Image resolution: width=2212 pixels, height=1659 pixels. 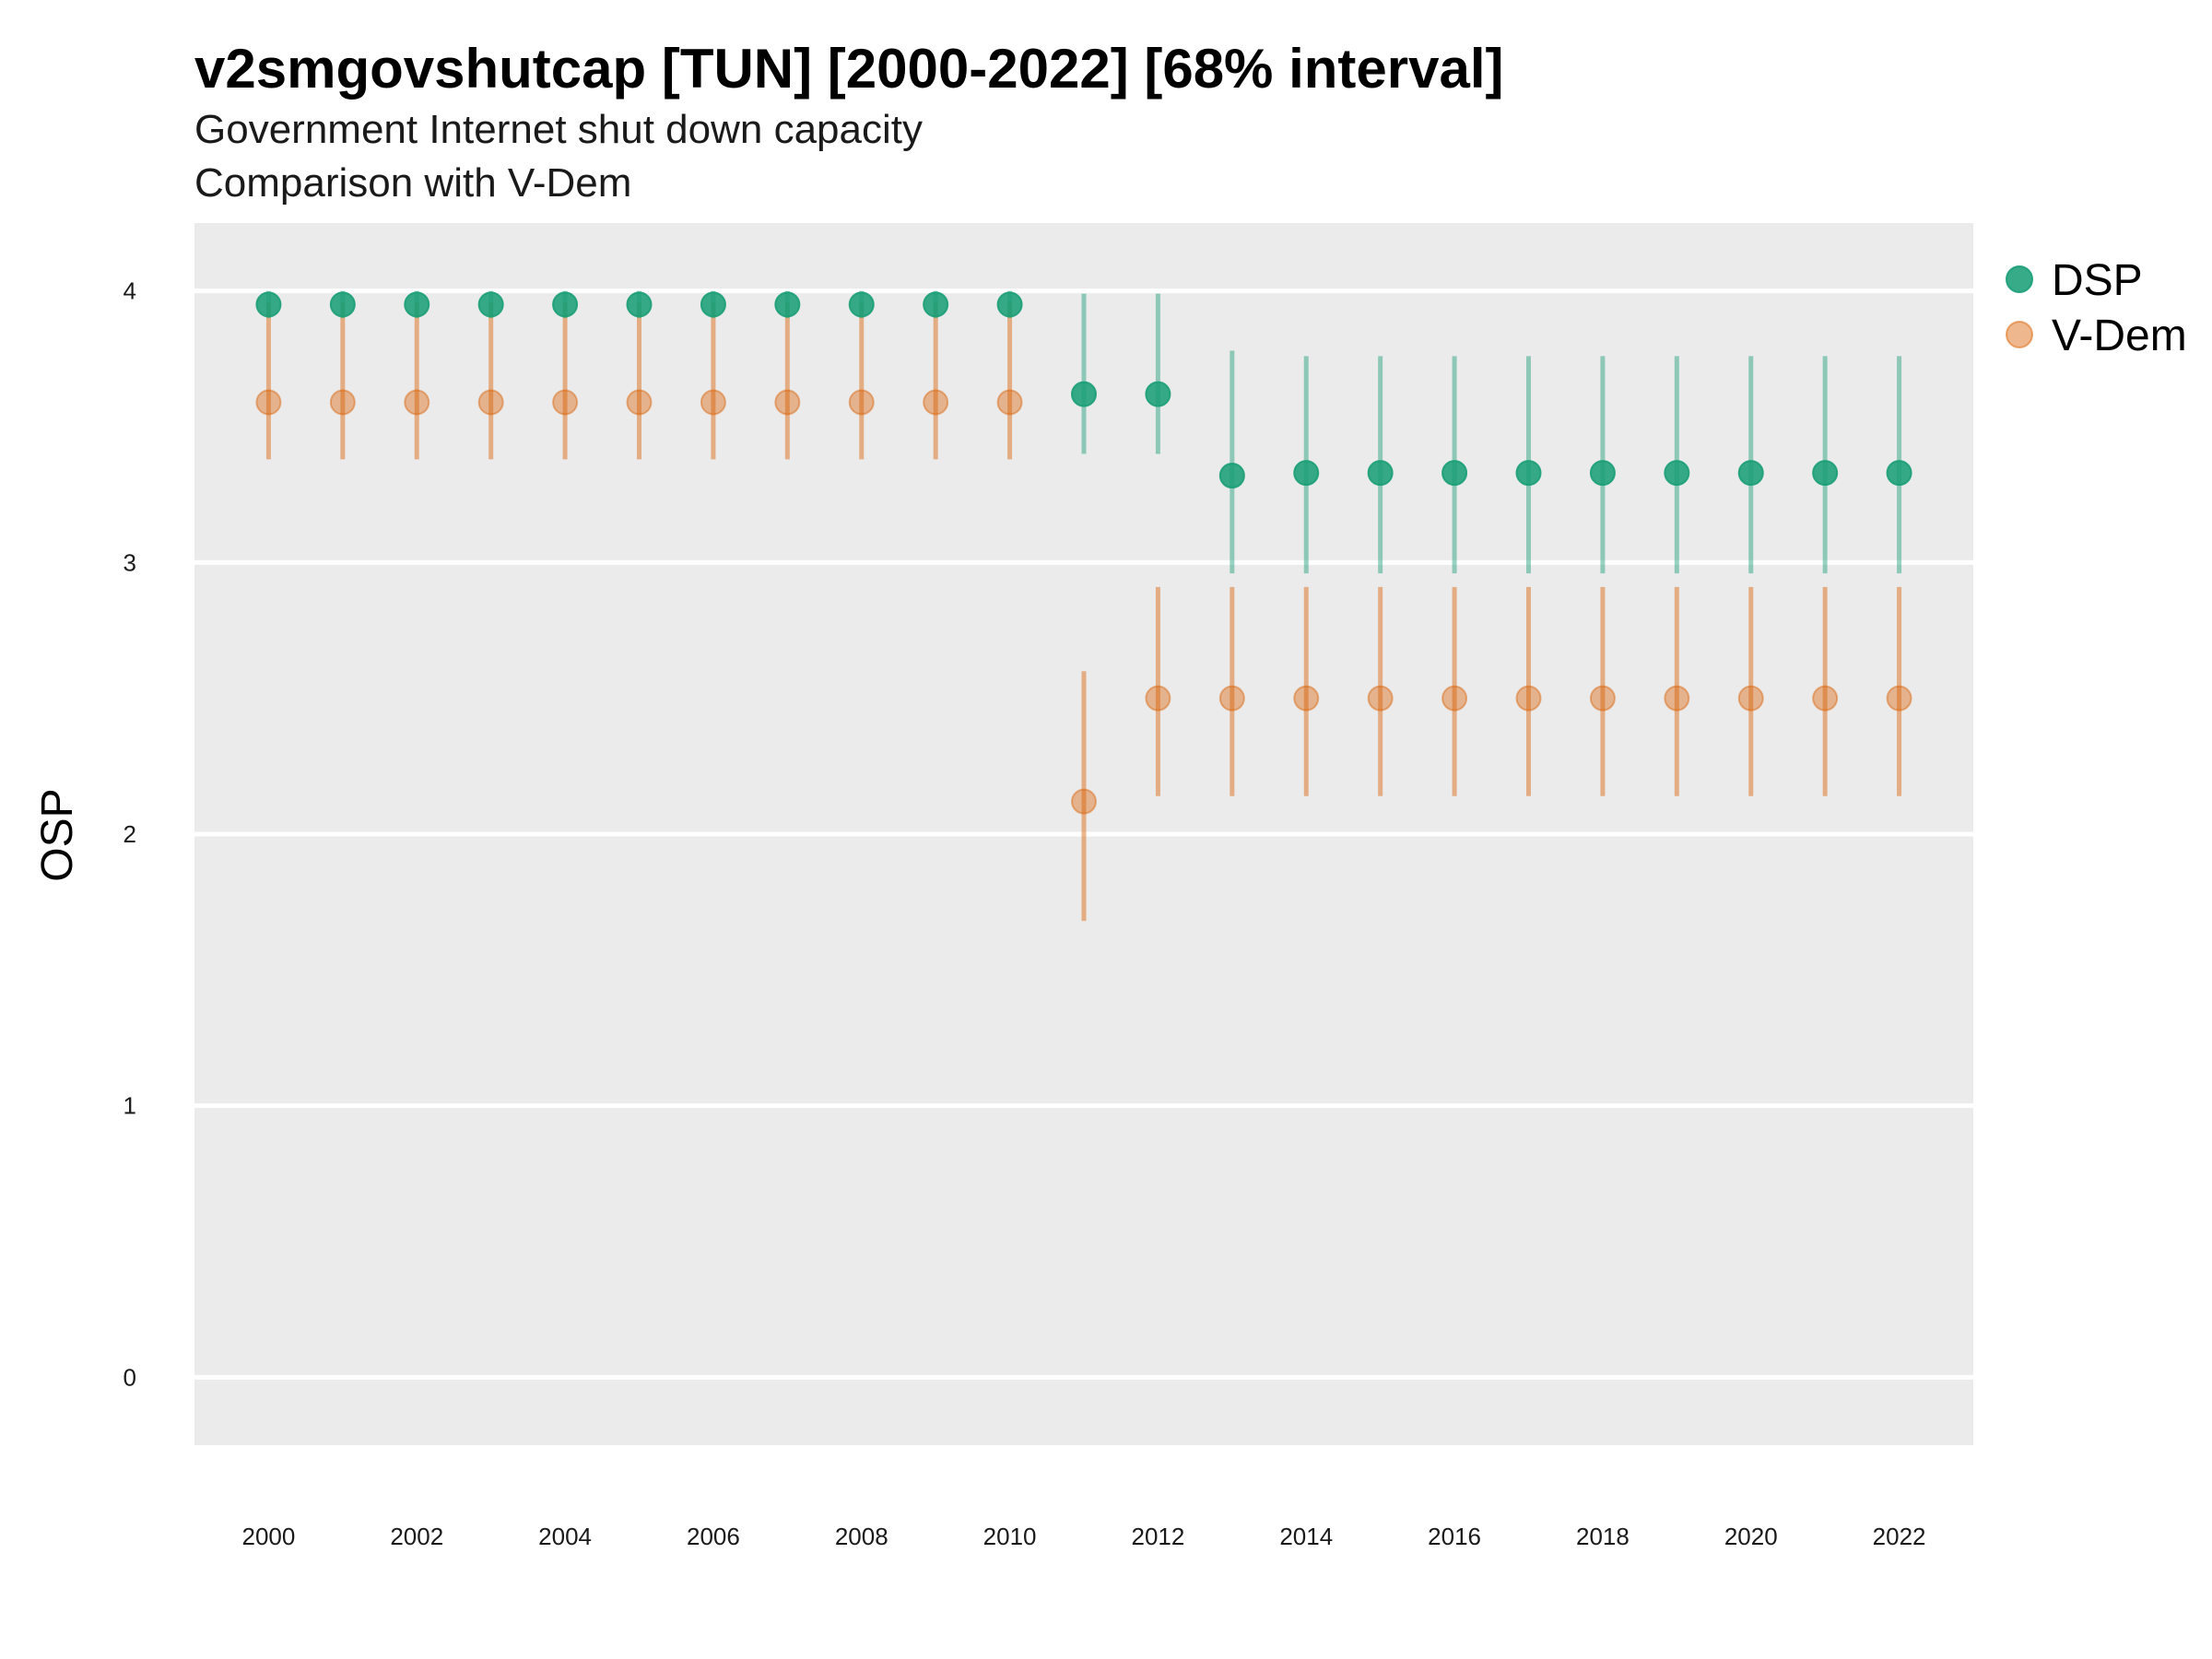 What do you see at coordinates (1083, 432) in the screenshot?
I see `series-dsp` at bounding box center [1083, 432].